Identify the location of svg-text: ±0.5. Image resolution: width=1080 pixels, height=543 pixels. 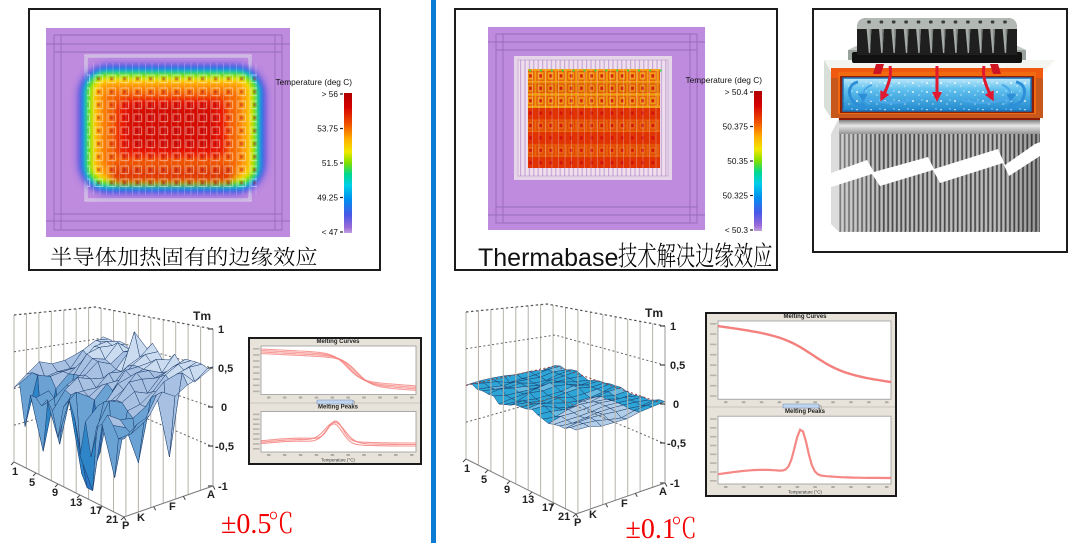
(246, 524).